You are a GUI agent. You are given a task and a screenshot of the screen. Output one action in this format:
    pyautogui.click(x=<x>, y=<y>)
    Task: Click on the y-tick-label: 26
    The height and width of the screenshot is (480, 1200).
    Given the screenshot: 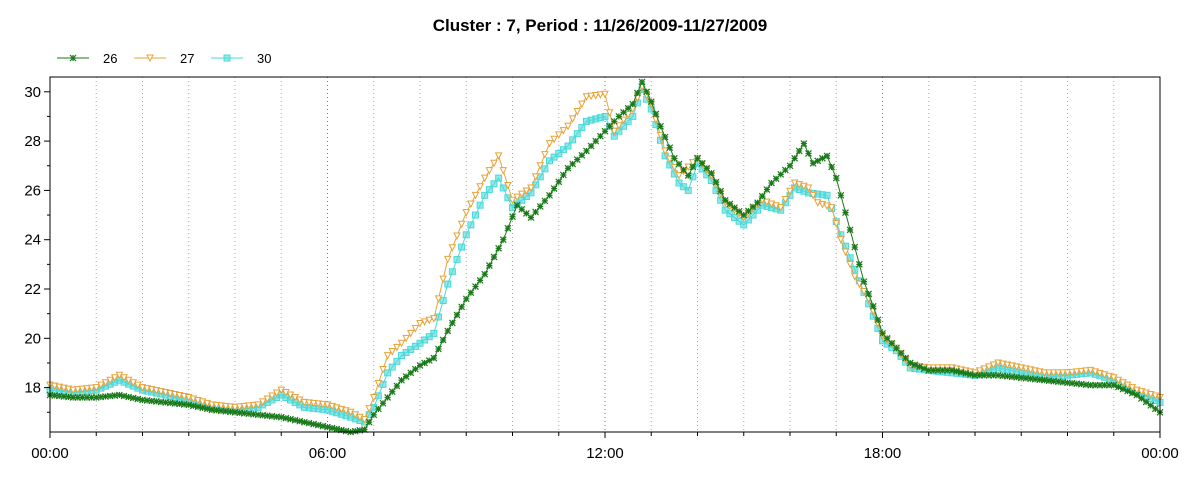 What is the action you would take?
    pyautogui.click(x=32, y=190)
    